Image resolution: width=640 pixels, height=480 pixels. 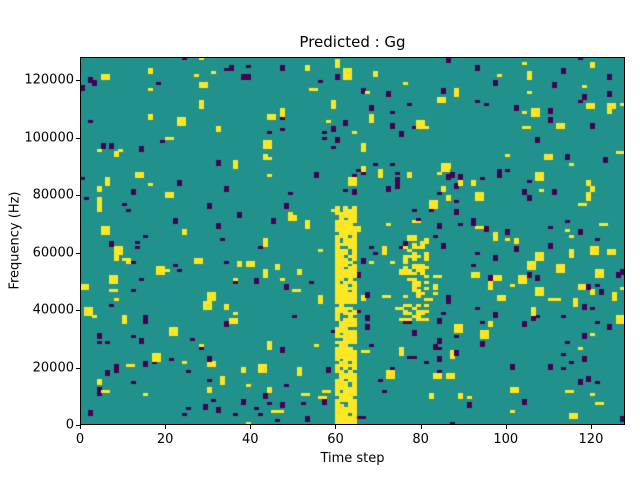 What do you see at coordinates (352, 458) in the screenshot?
I see `x-axis-label: Time step` at bounding box center [352, 458].